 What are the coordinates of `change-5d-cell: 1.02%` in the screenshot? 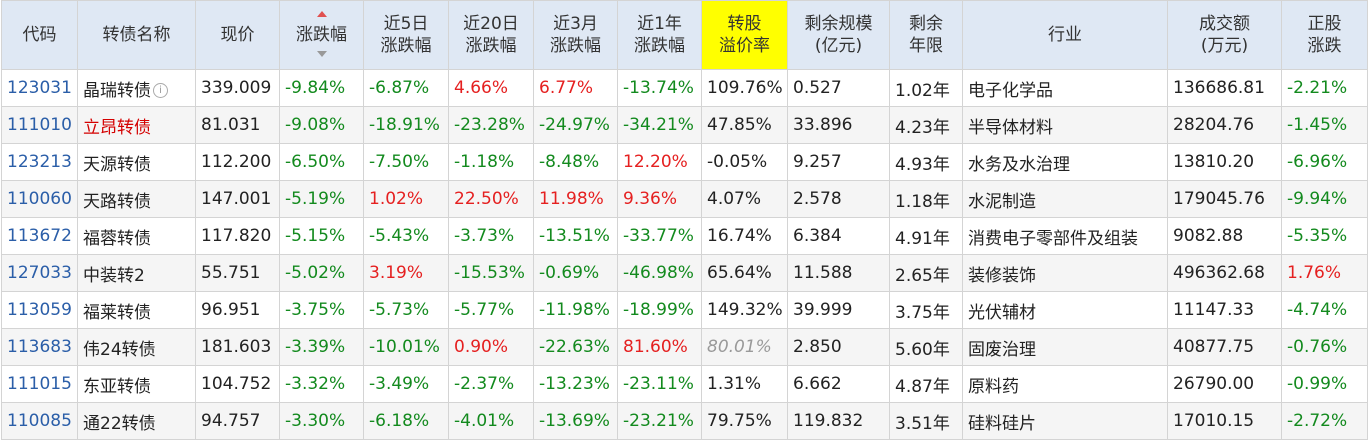 It's located at (406, 199).